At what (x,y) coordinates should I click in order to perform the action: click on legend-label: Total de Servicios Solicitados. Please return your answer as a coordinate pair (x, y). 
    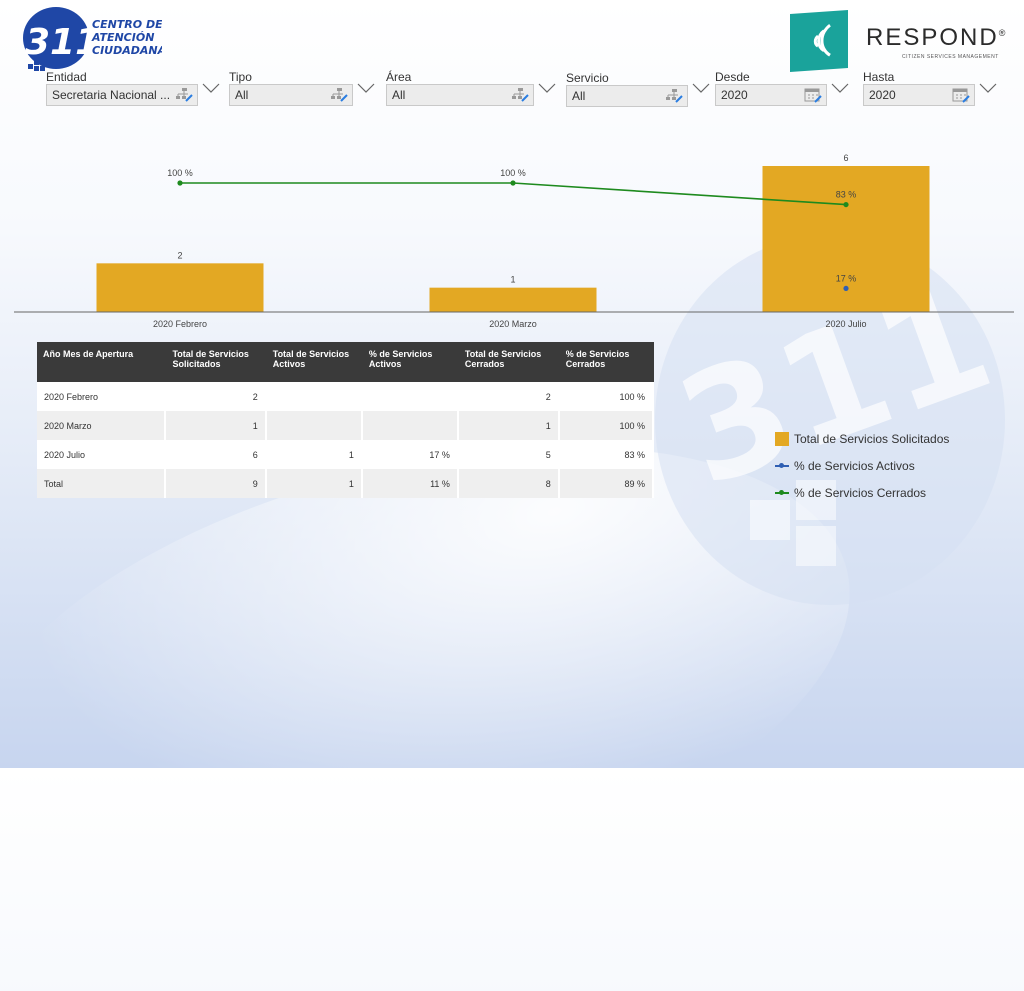
    Looking at the image, I should click on (872, 439).